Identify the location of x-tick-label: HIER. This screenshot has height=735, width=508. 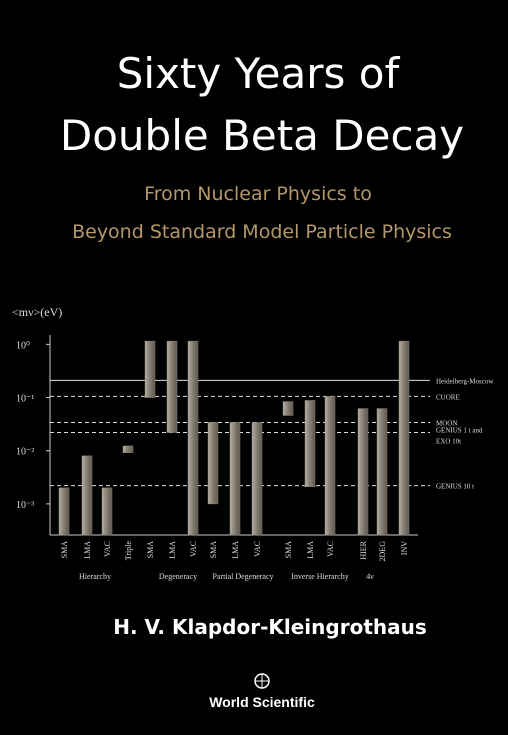
(363, 549).